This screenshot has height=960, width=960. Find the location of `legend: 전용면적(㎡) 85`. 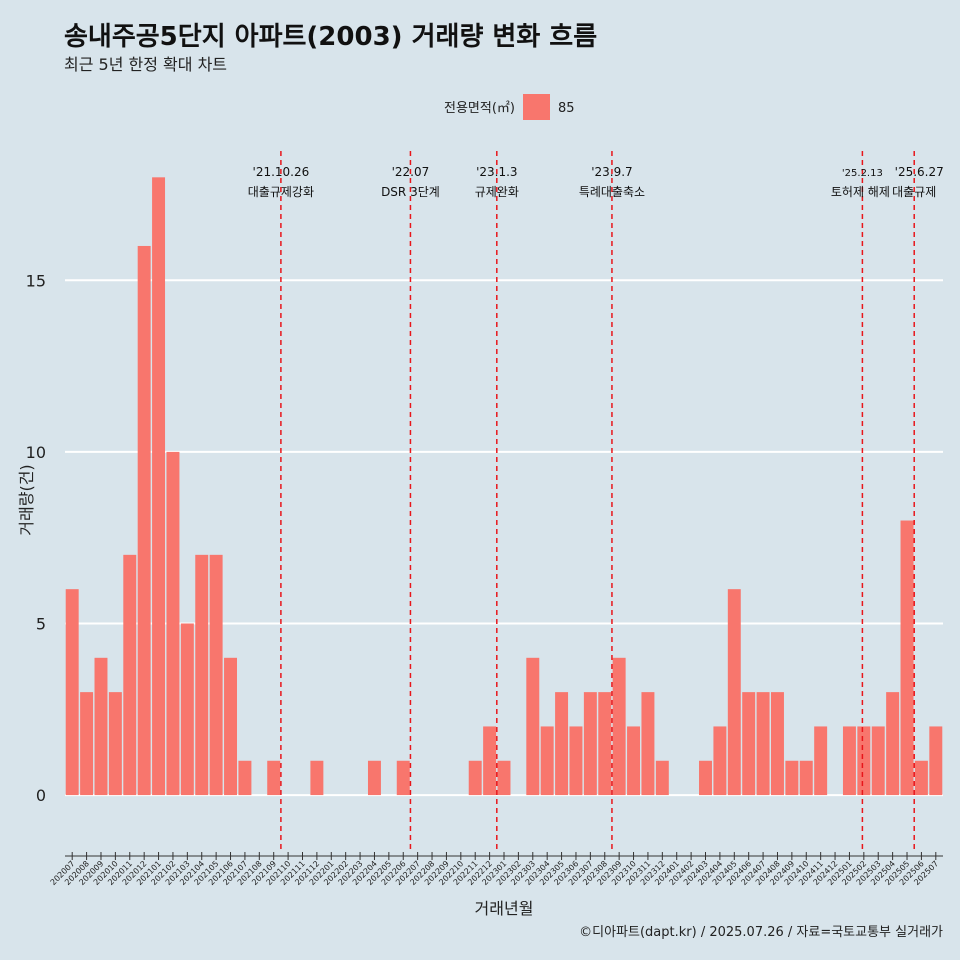

legend: 전용면적(㎡) 85 is located at coordinates (509, 107).